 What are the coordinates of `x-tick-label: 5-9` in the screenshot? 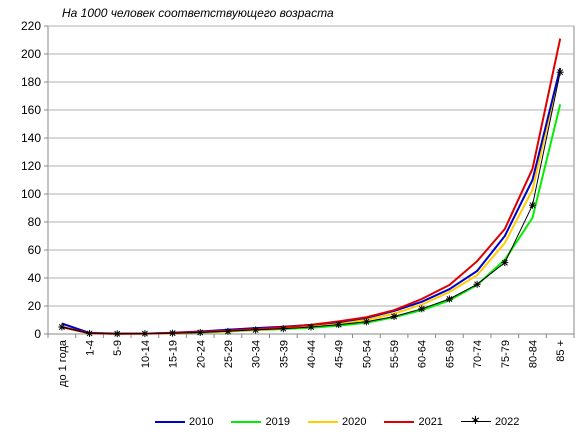 It's located at (118, 348).